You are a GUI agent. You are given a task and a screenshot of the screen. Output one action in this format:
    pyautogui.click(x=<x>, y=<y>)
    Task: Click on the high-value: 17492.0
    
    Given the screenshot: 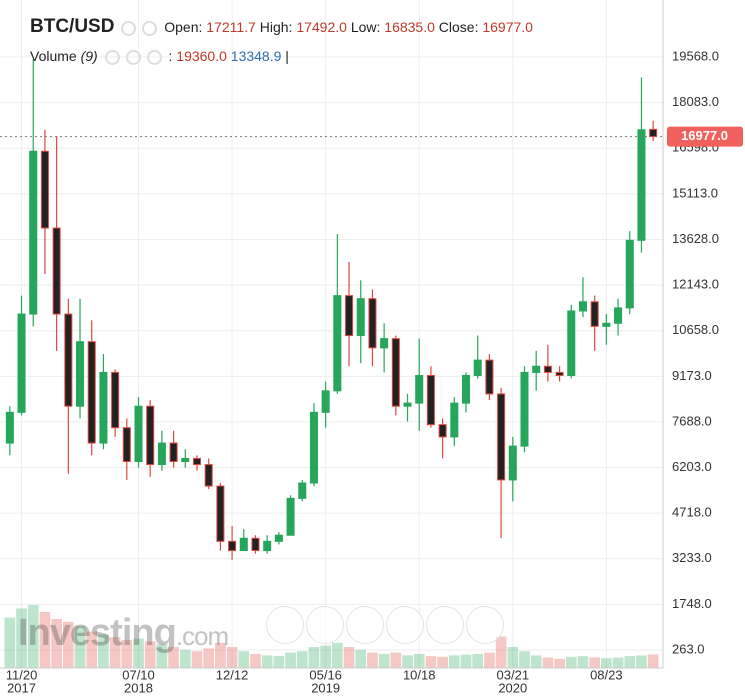 What is the action you would take?
    pyautogui.click(x=321, y=27)
    